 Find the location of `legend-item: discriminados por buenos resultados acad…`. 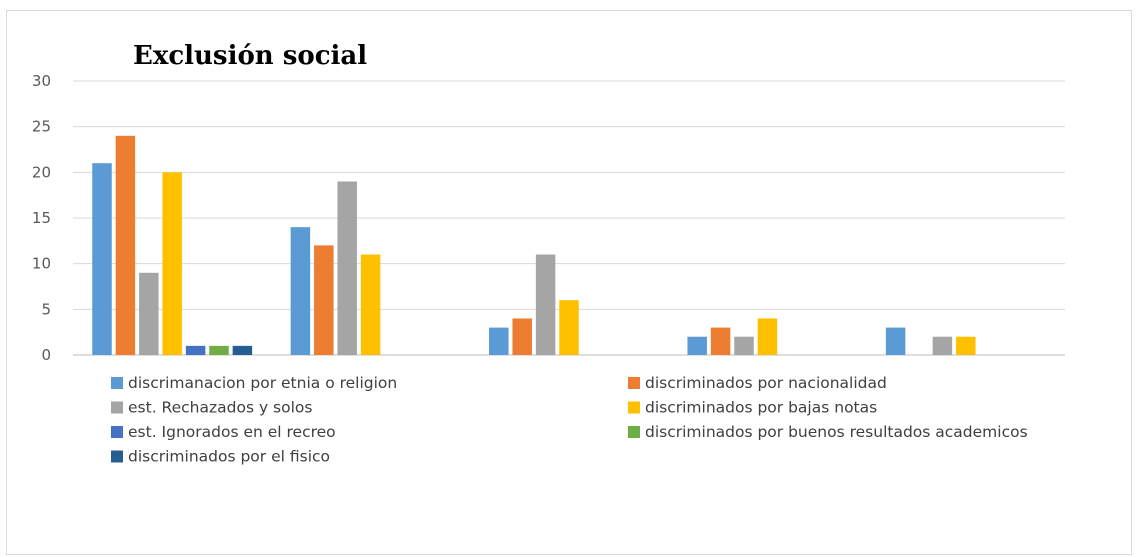

legend-item: discriminados por buenos resultados acad… is located at coordinates (828, 432).